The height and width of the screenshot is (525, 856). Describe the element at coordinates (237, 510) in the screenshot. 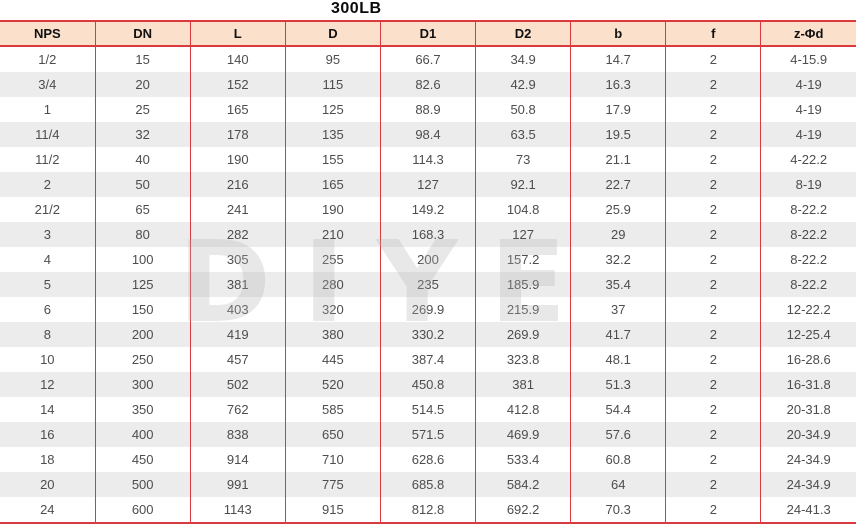

I see `table-cell: 1143` at that location.